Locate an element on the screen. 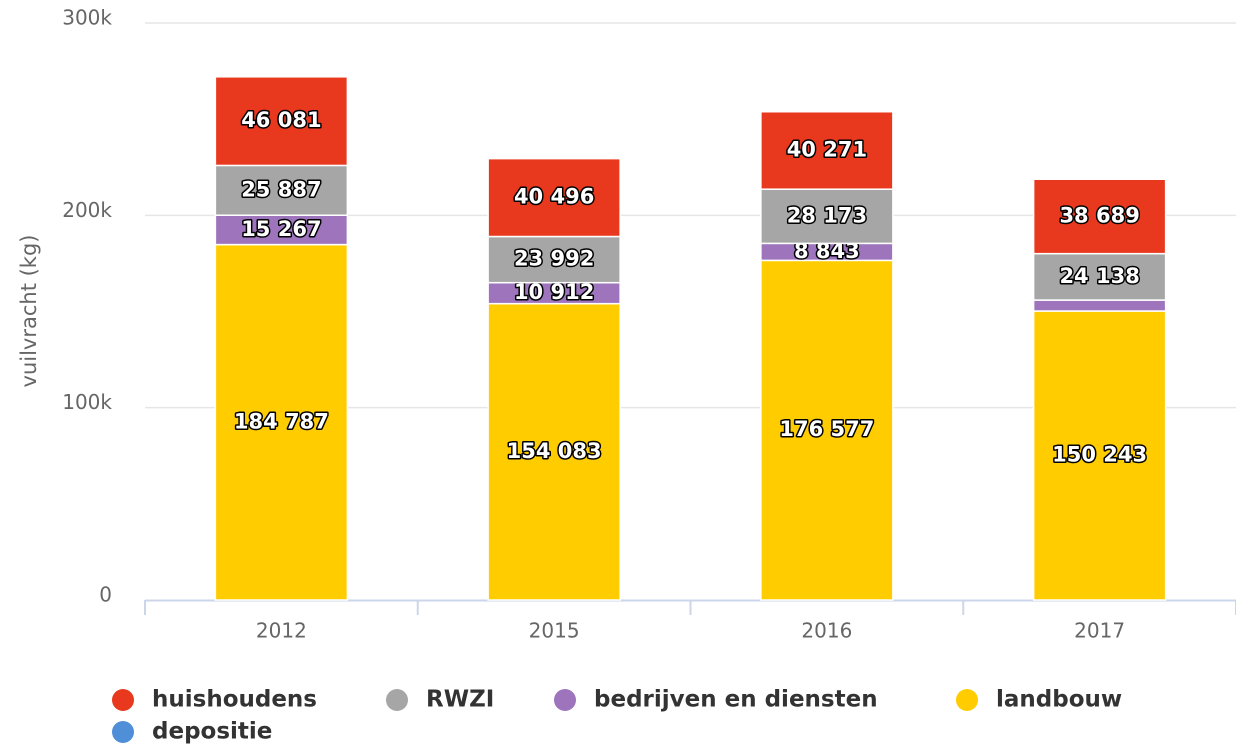 The image size is (1236, 744). value-label: 184 787 is located at coordinates (281, 421).